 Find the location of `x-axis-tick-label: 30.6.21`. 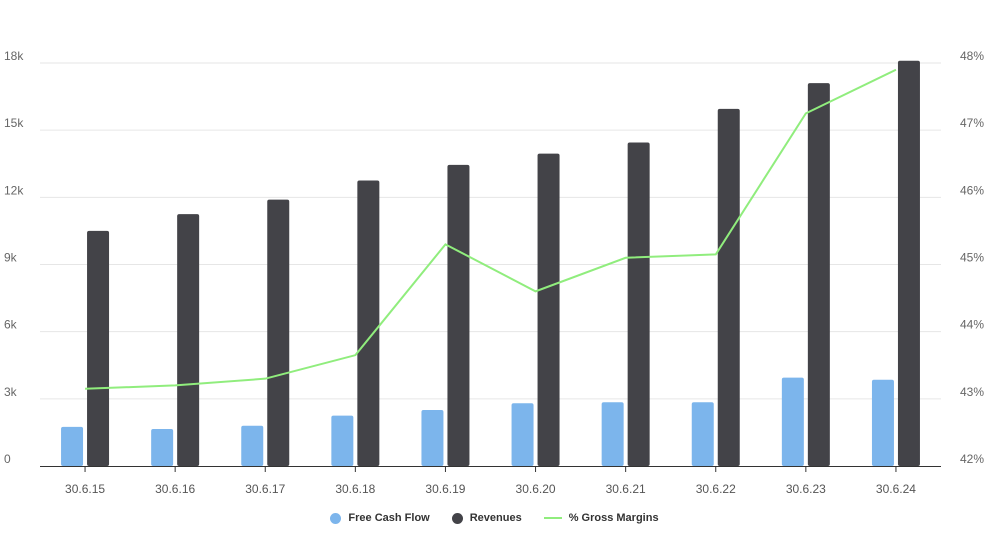

x-axis-tick-label: 30.6.21 is located at coordinates (626, 489).